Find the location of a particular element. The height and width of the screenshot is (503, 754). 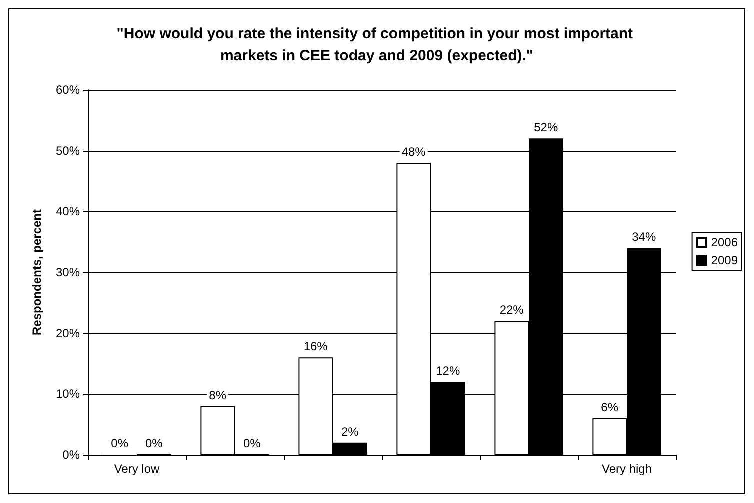

data-label: 6% is located at coordinates (610, 407).